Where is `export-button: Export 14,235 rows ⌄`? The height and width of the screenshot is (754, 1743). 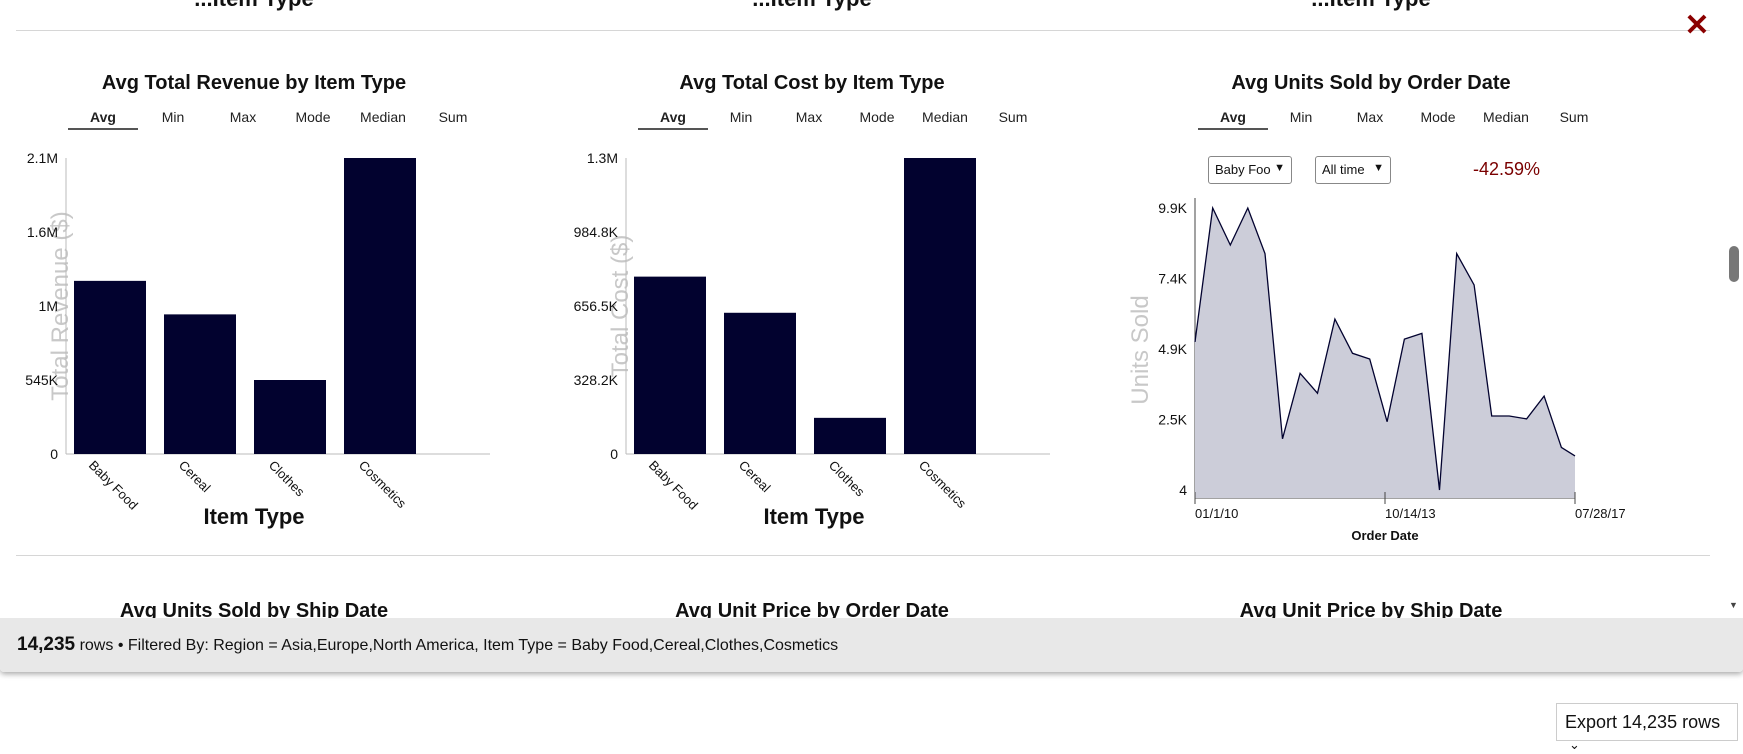
export-button: Export 14,235 rows ⌄ is located at coordinates (1647, 727).